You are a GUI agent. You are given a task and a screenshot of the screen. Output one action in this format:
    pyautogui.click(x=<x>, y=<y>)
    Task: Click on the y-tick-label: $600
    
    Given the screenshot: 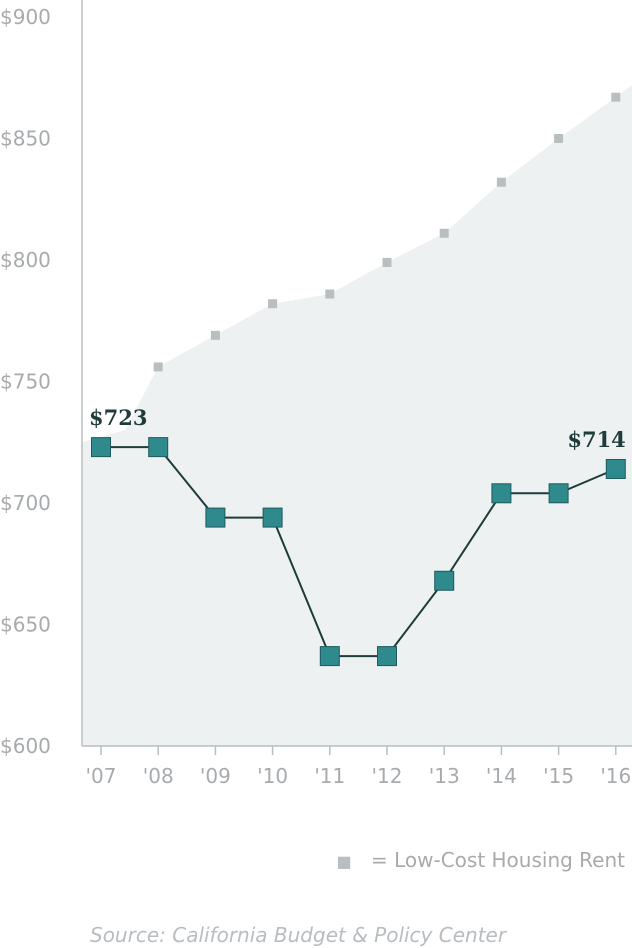 What is the action you would take?
    pyautogui.click(x=25, y=746)
    